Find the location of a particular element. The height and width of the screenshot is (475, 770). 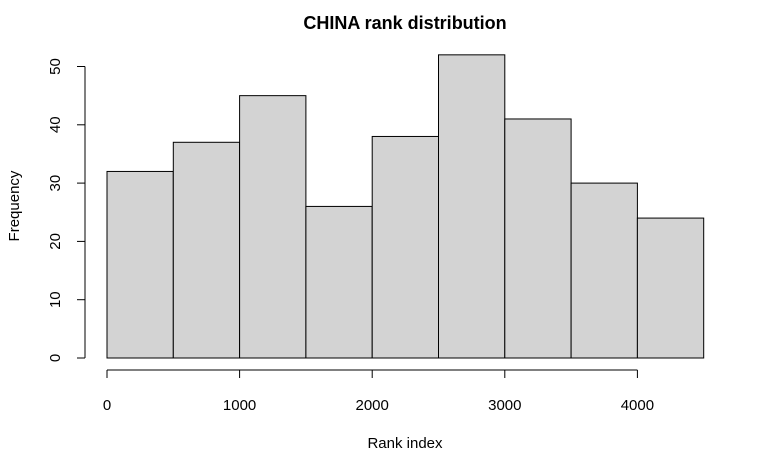

y-tick-label: 20 is located at coordinates (55, 241).